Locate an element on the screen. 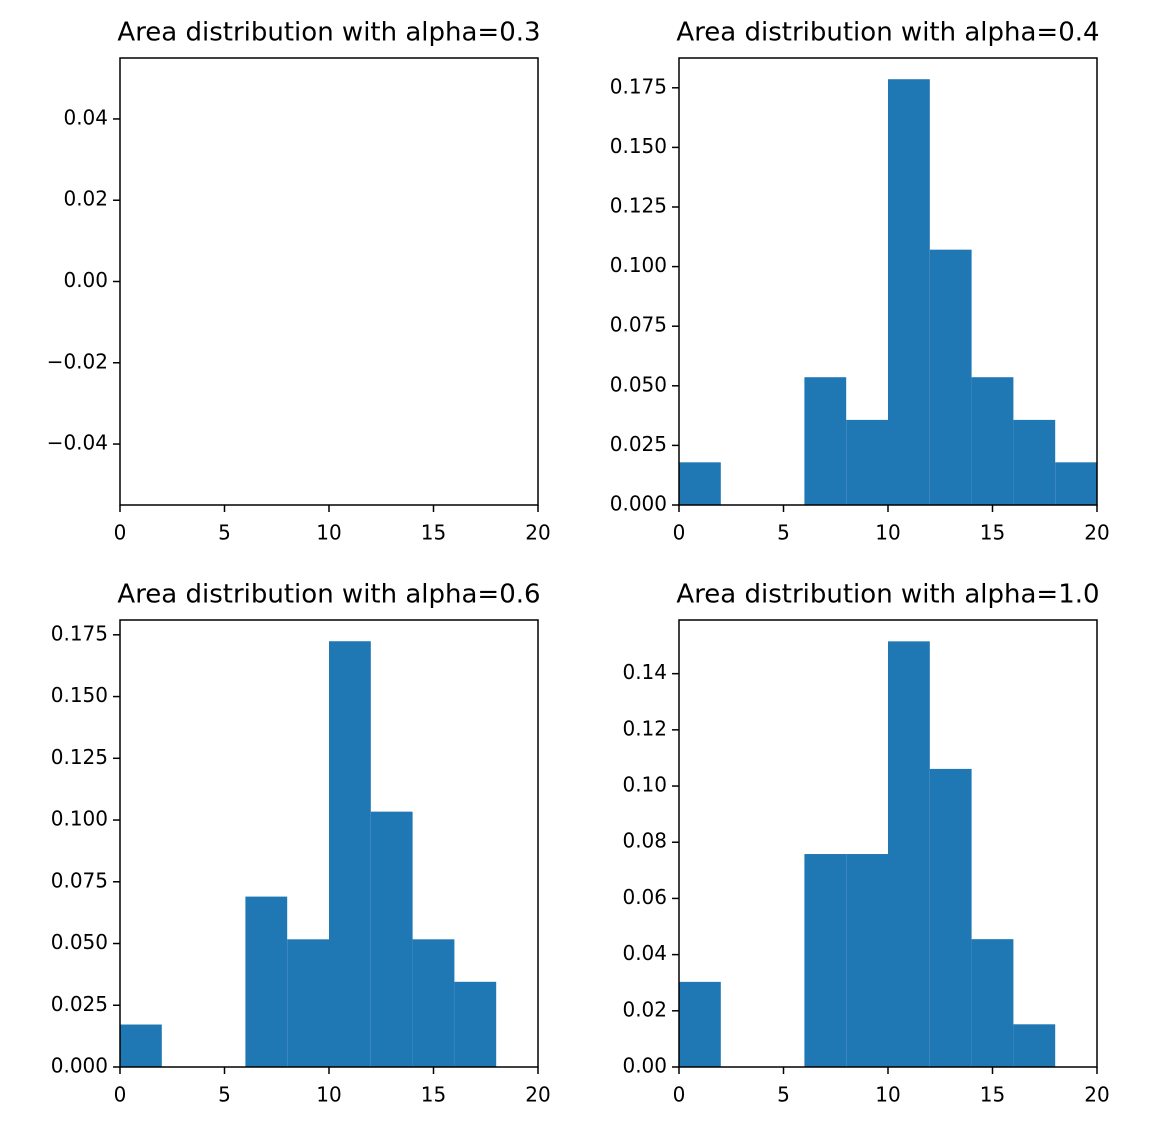 Image resolution: width=1166 pixels, height=1130 pixels. chart-title: Area distribution with alpha=0.3 is located at coordinates (328, 33).